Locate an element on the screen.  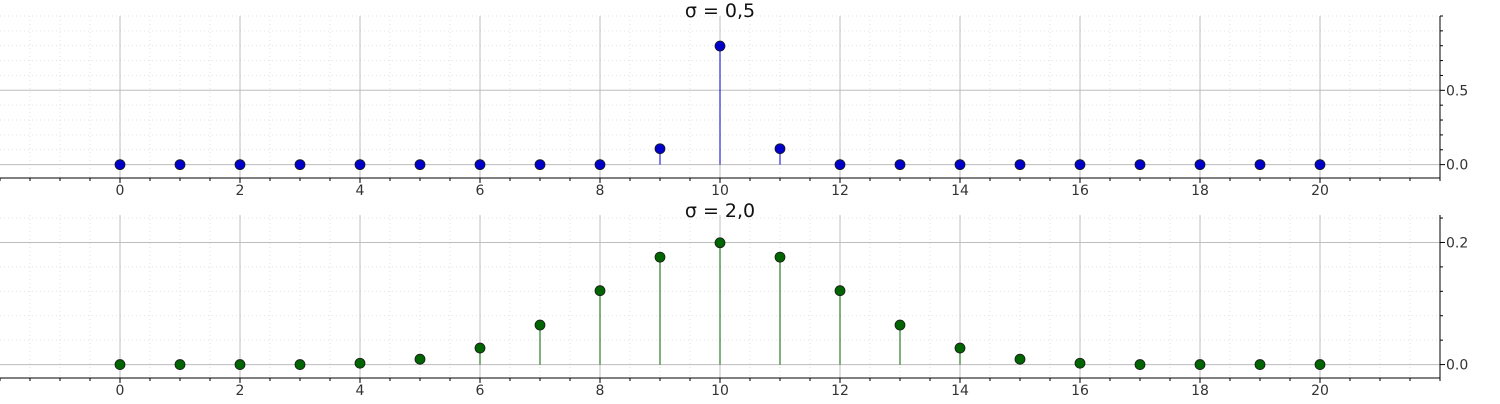
y-tick-label: 0.2 is located at coordinates (1457, 243).